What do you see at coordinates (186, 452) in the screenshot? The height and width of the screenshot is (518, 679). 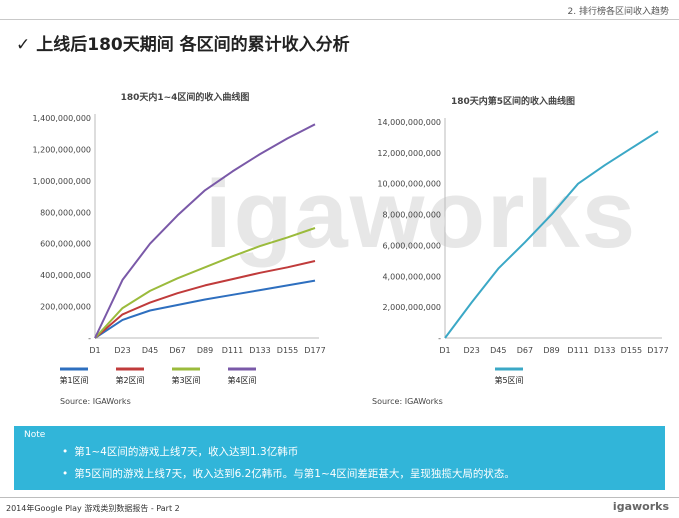 I see `note-item-text: 第1~4区间的游戏上线7天，收入达到1.3亿韩币` at bounding box center [186, 452].